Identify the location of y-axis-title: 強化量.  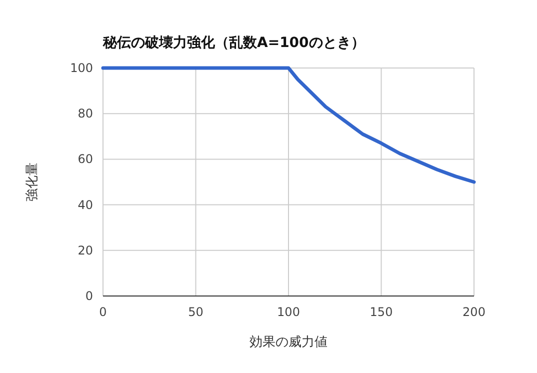
(32, 182).